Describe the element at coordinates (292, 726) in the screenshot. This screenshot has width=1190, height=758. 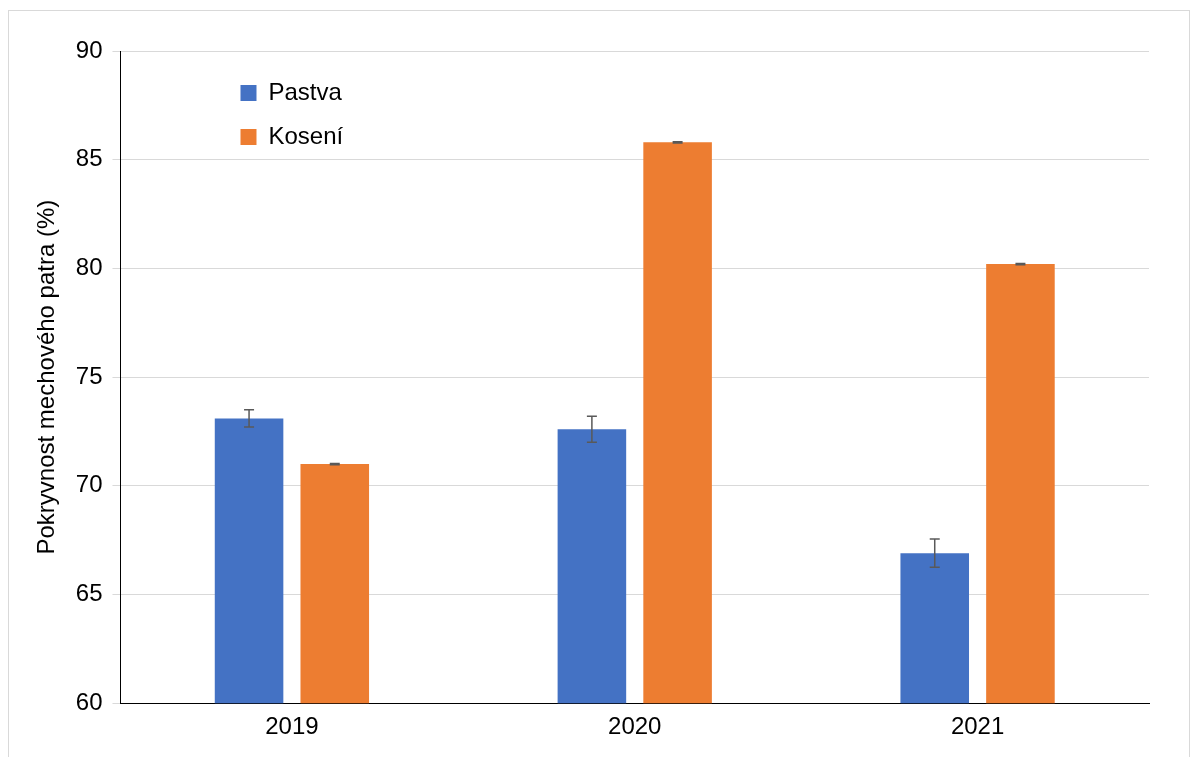
I see `x-tick-label: 2019` at that location.